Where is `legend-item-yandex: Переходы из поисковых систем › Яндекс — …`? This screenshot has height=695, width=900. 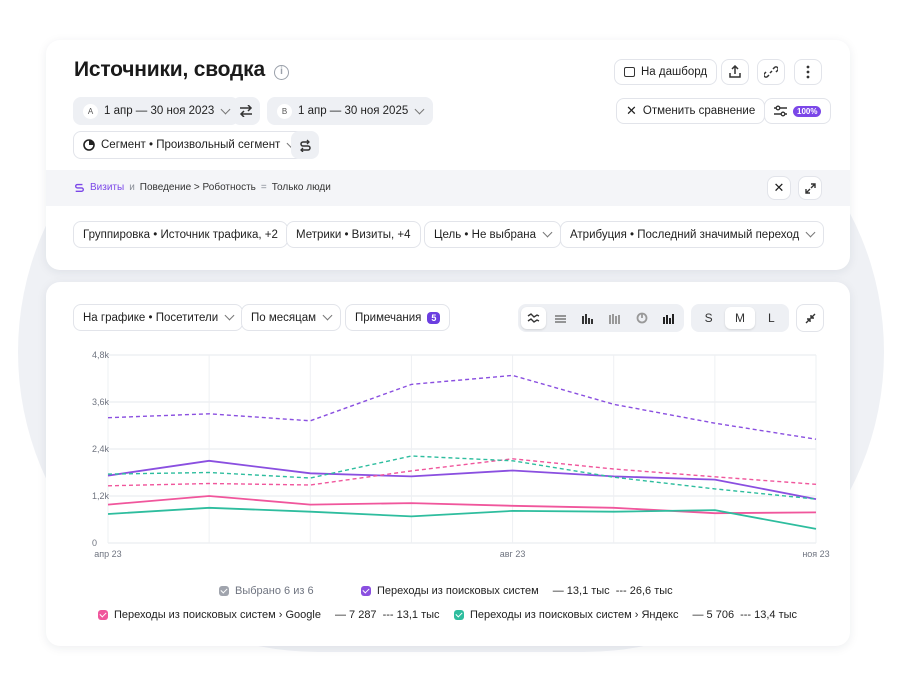
legend-item-yandex: Переходы из поисковых систем › Яндекс — … is located at coordinates (625, 615).